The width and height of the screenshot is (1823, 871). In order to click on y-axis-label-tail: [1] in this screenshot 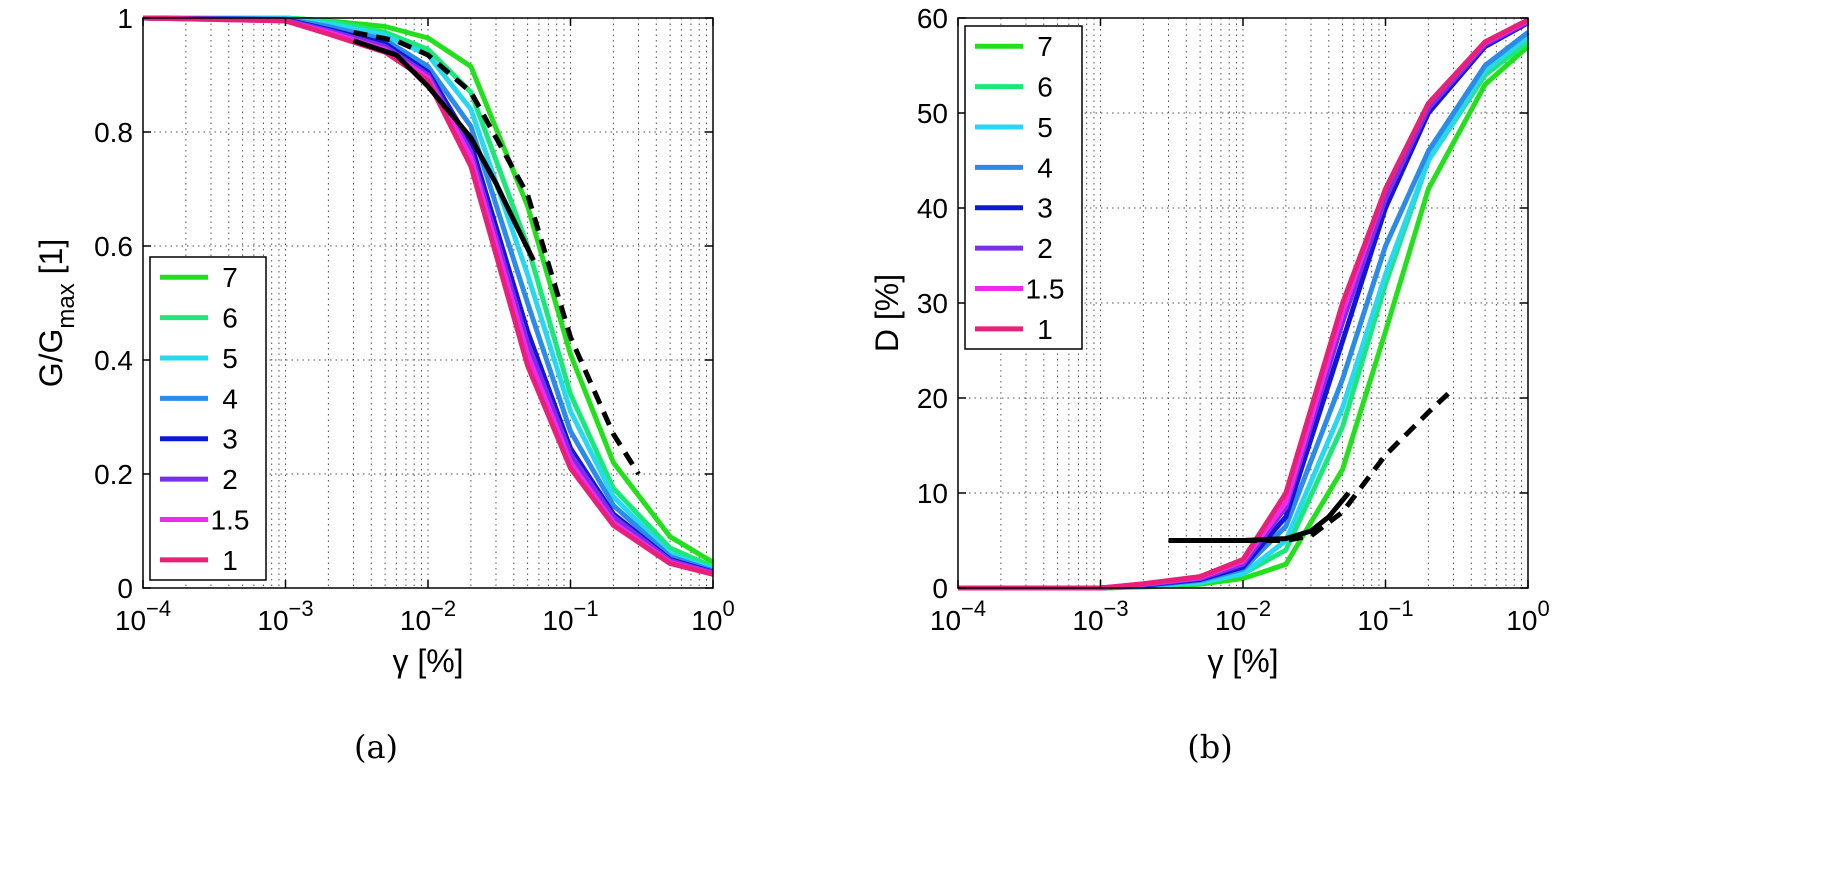, I will do `click(51, 261)`.